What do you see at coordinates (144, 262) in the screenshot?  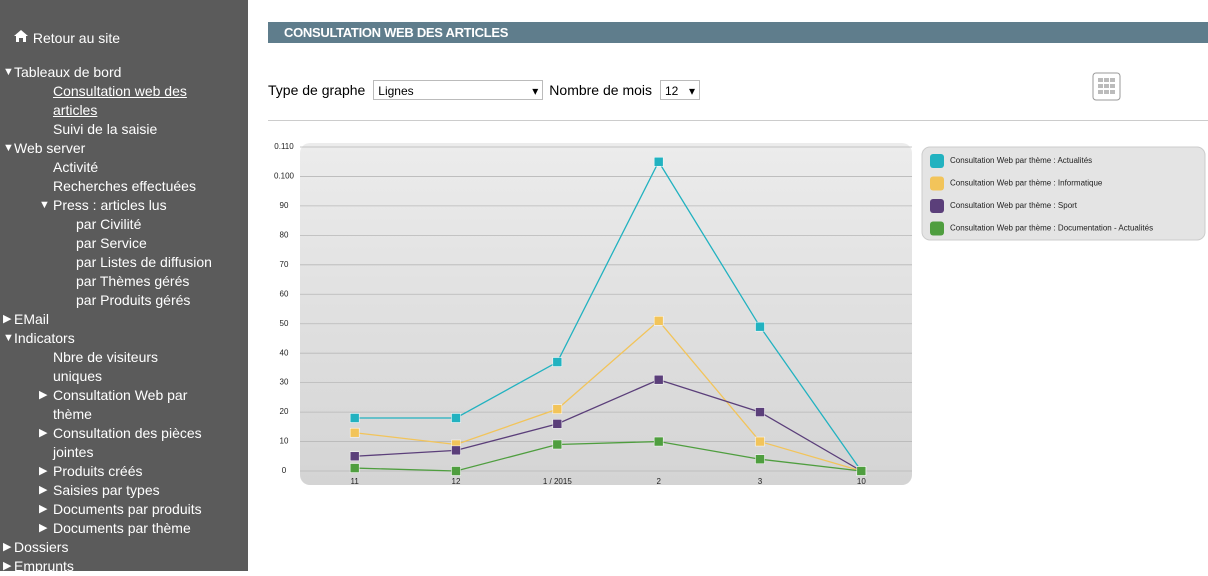 I see `nav-item: par Listes de diffusion` at bounding box center [144, 262].